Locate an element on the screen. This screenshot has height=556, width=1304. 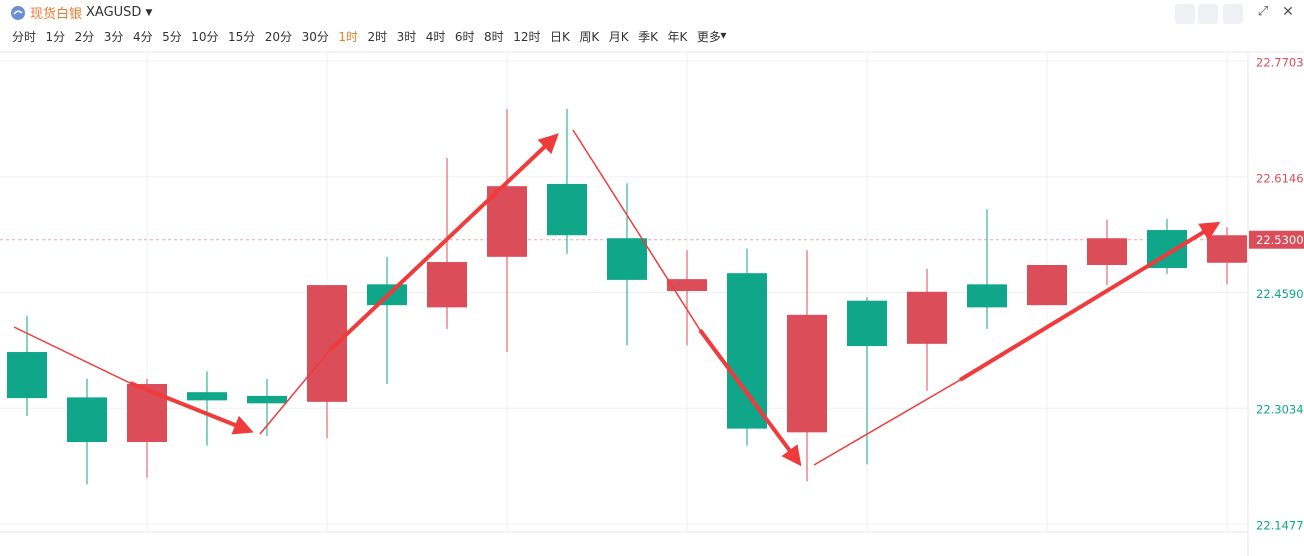
last-price-label: 22.5300 is located at coordinates (1280, 240).